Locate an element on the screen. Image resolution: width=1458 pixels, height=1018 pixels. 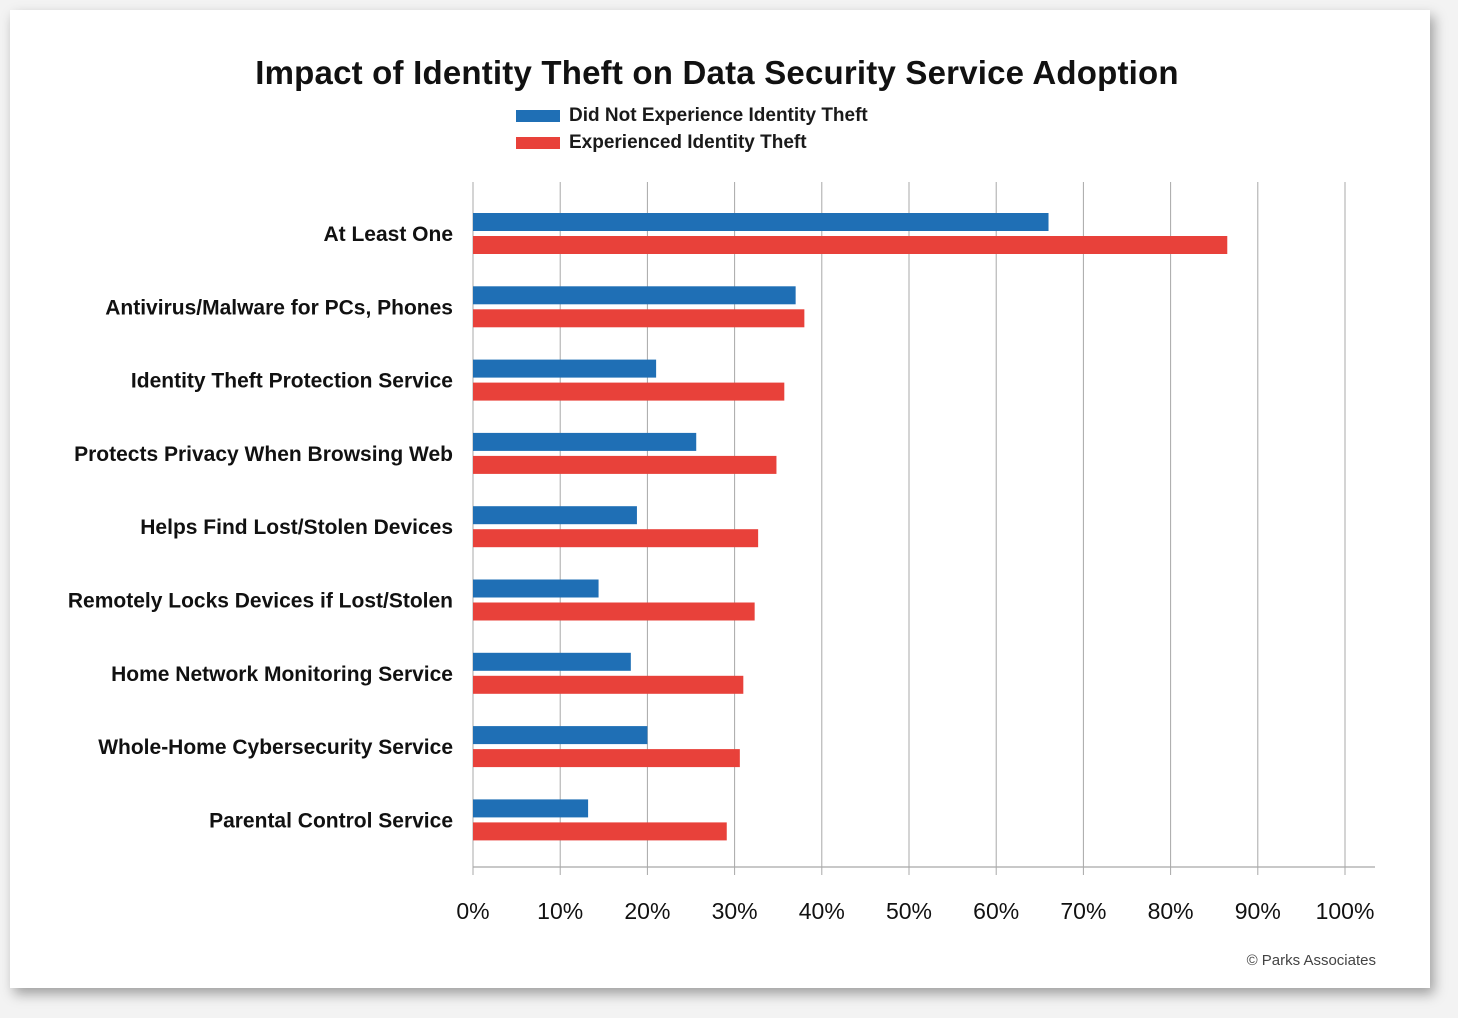
x-tick-label: 70% is located at coordinates (1083, 911).